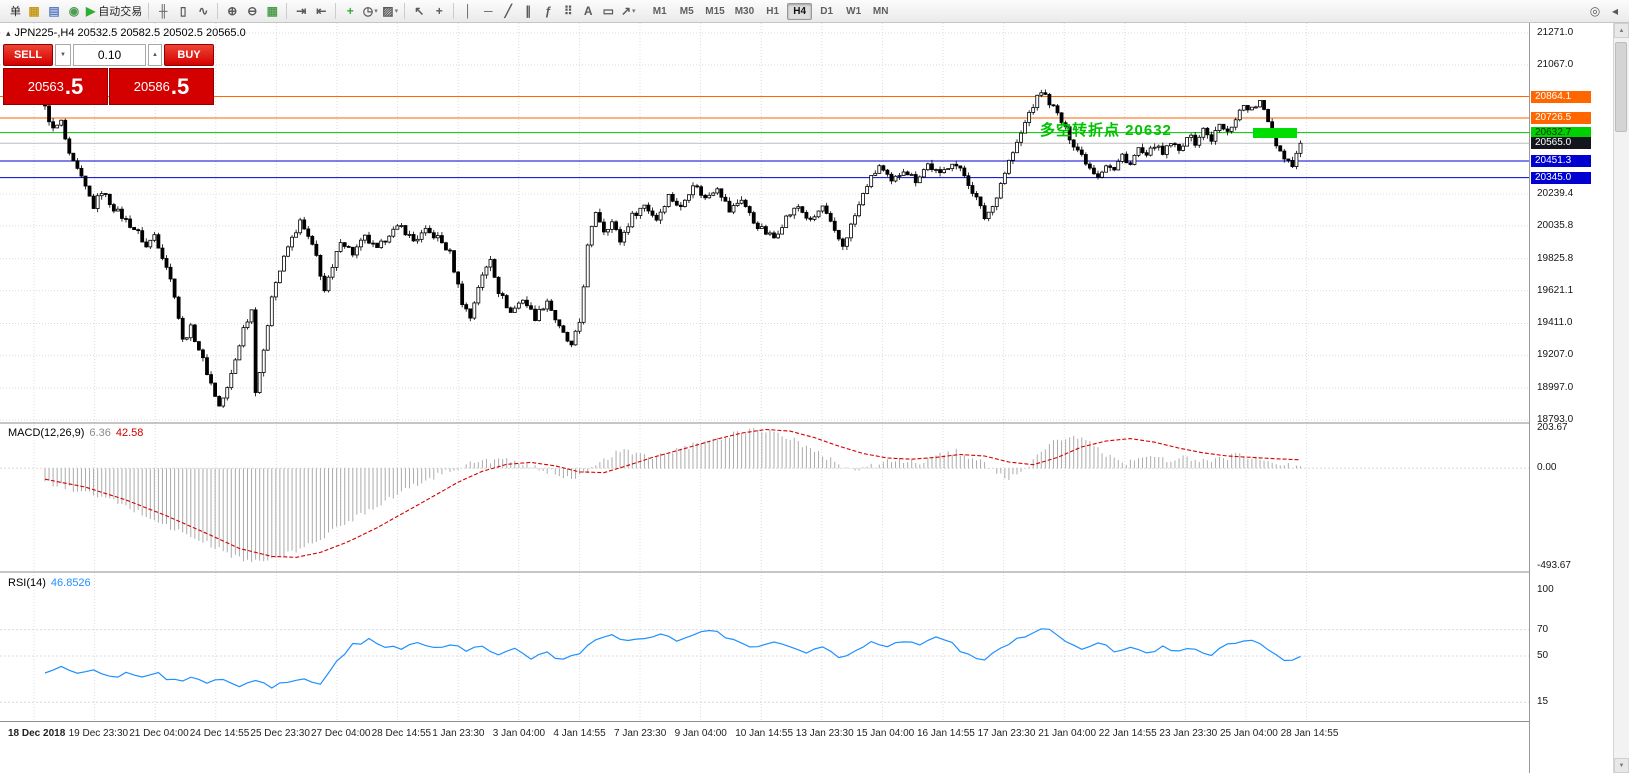  Describe the element at coordinates (800, 11) in the screenshot. I see `timeframe-h4: H4` at that location.